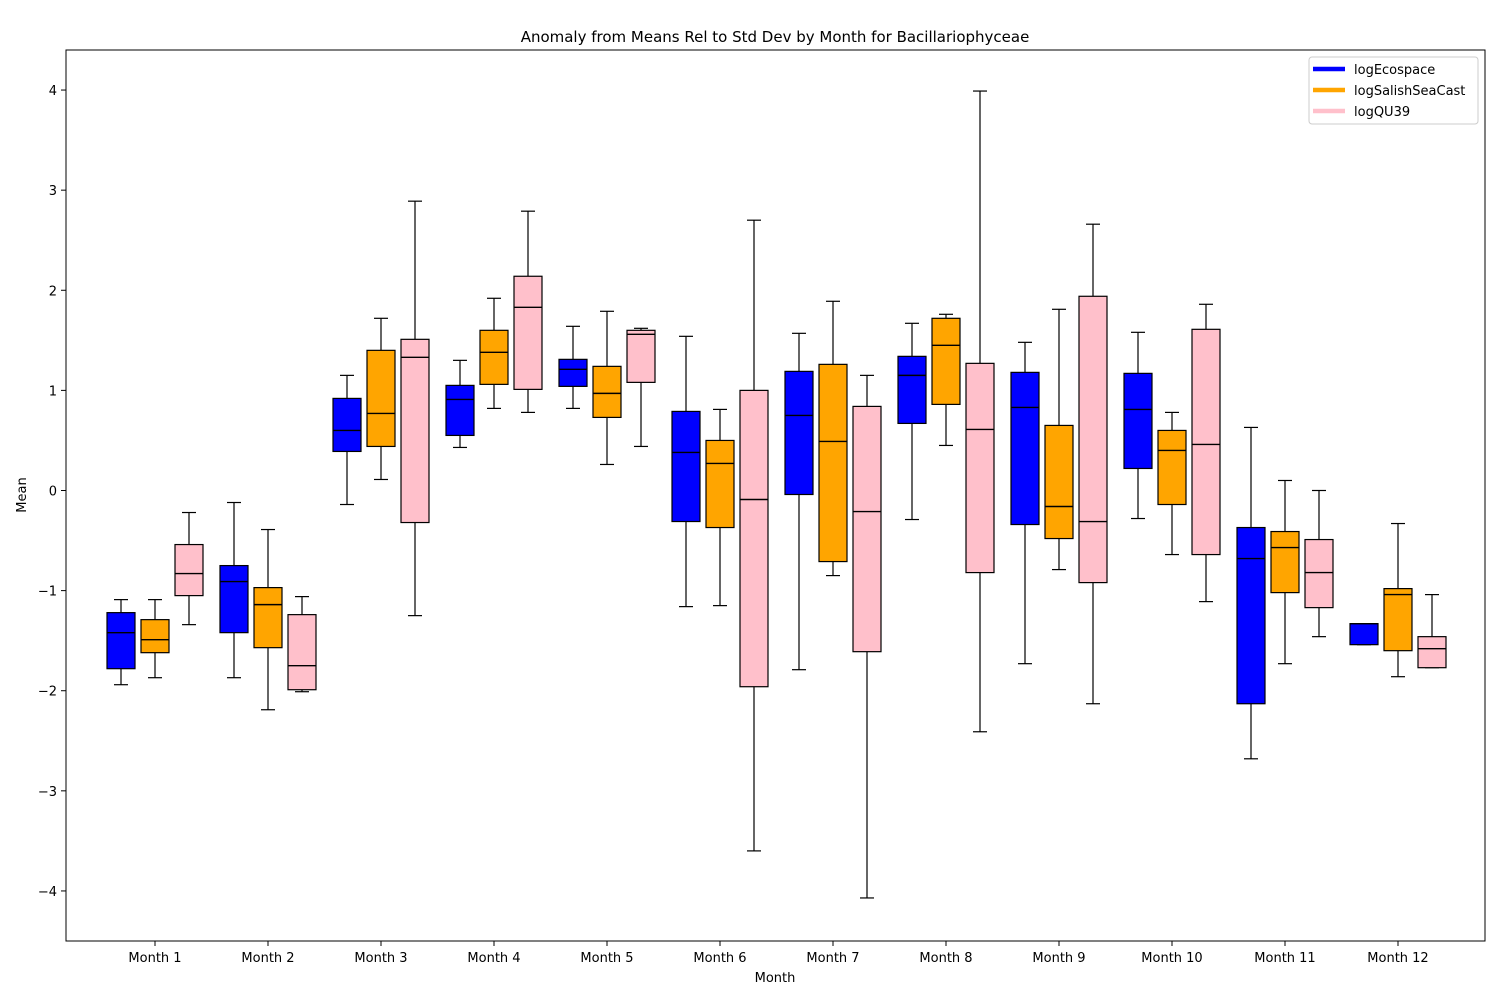 Image resolution: width=1500 pixels, height=1000 pixels. I want to click on y-tick-label: 2, so click(53, 291).